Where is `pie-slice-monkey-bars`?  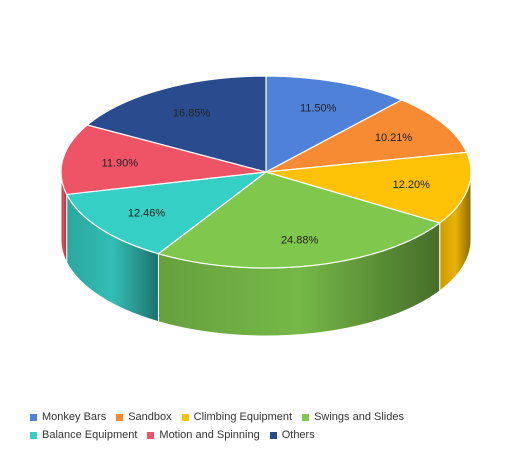 pie-slice-monkey-bars is located at coordinates (334, 124).